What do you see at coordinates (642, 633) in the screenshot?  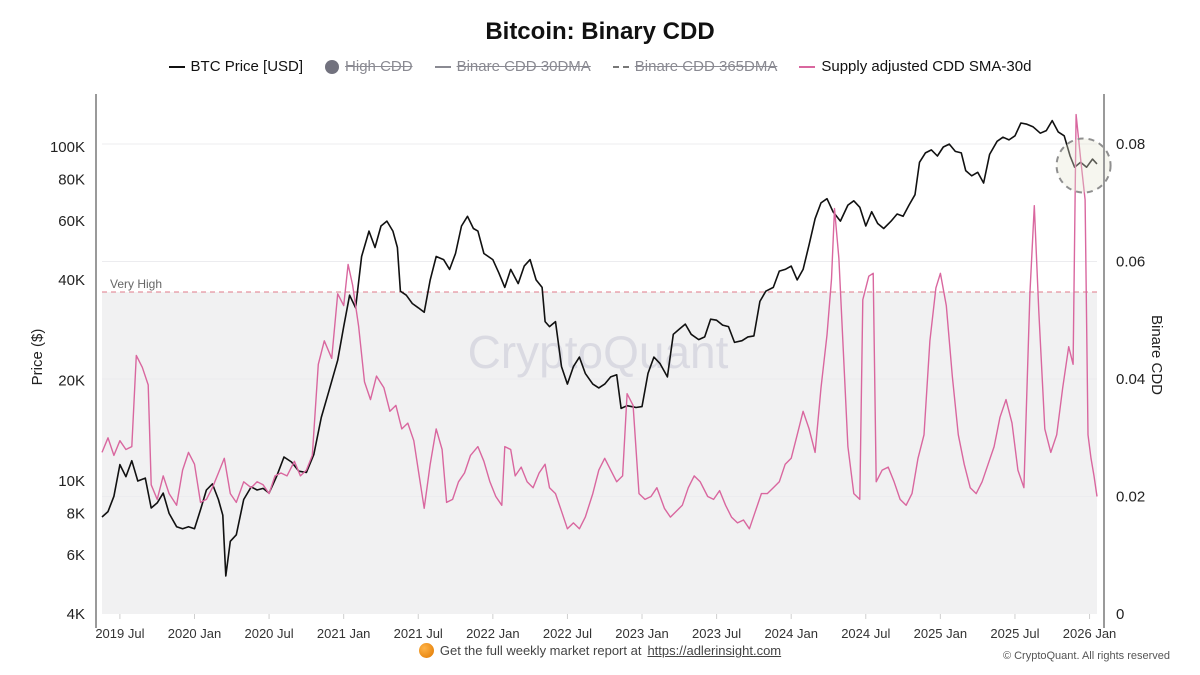 I see `x-tick-label: 2023 Jan` at bounding box center [642, 633].